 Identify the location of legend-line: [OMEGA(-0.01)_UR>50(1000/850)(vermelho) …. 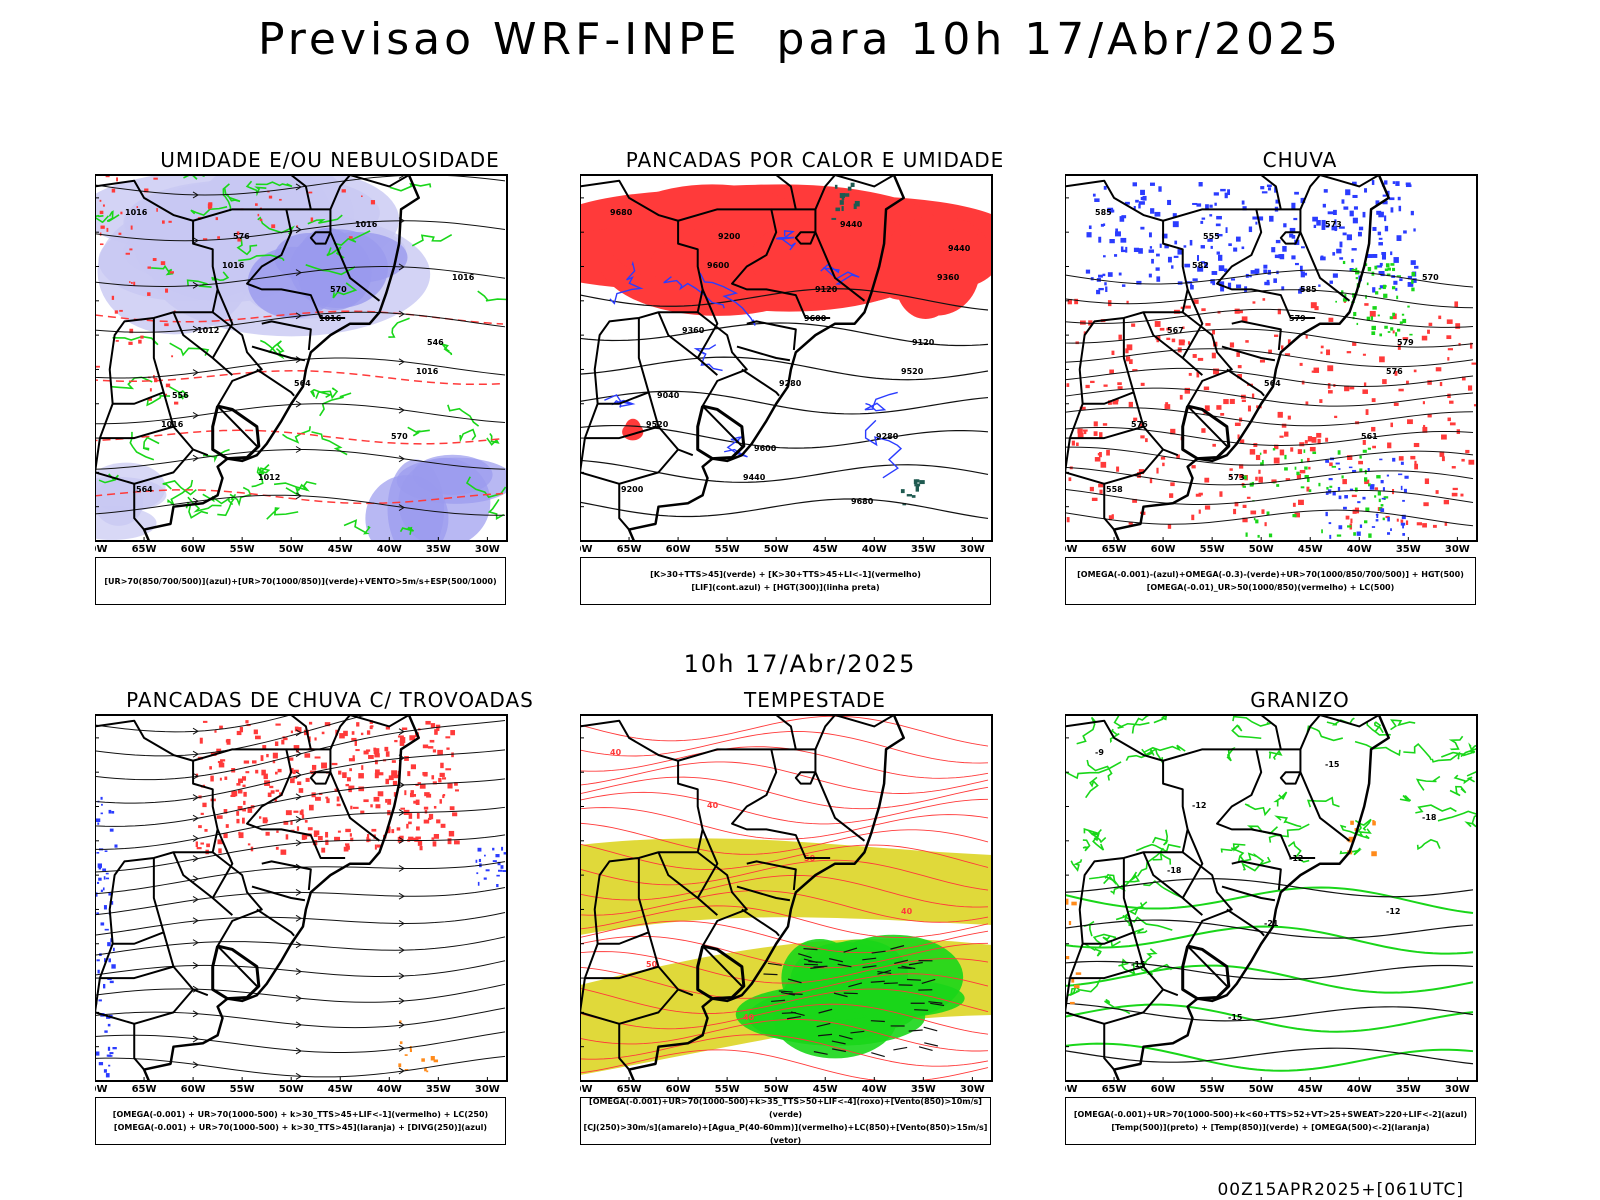
(1270, 587).